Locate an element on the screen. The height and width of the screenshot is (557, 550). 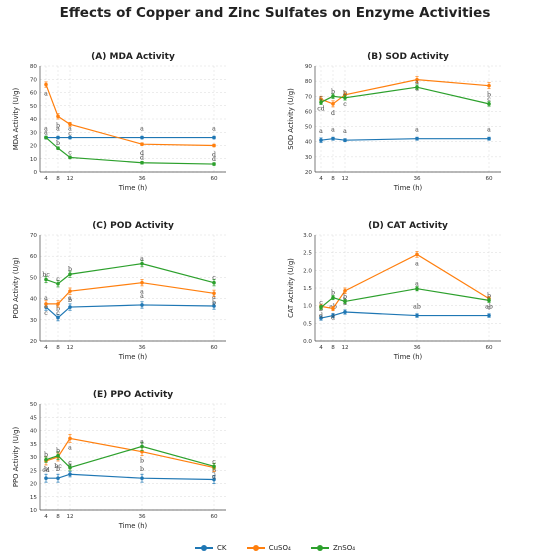
legend-item-ck: CK is located at coordinates (210, 548).